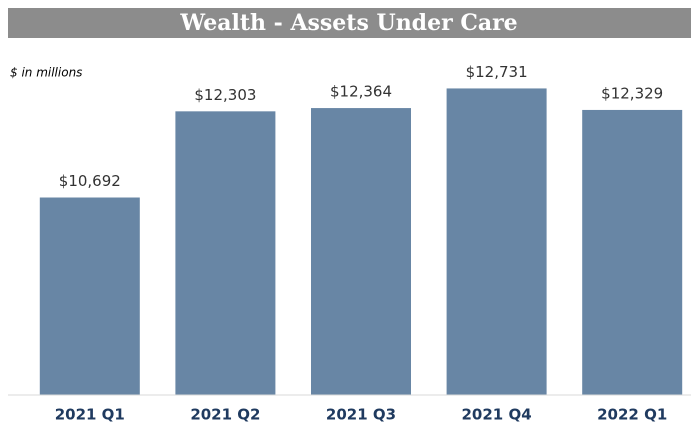  Describe the element at coordinates (632, 93) in the screenshot. I see `value-label: $12,329` at that location.